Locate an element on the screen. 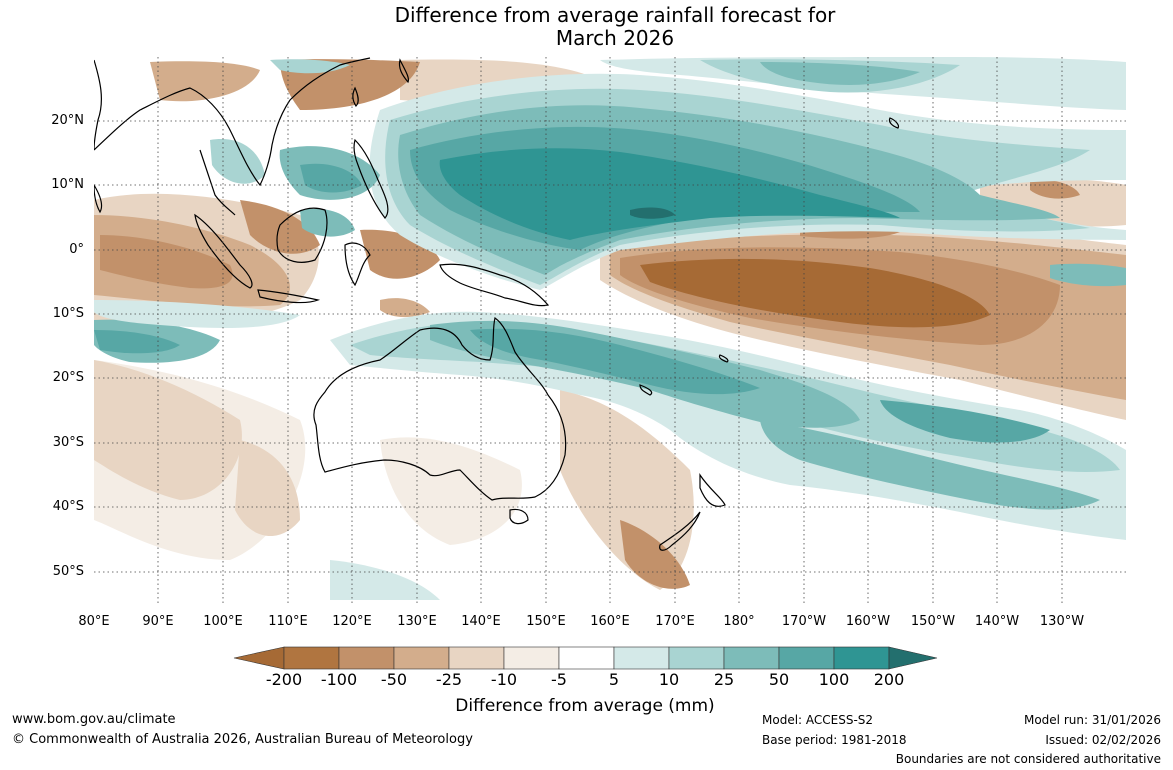 The width and height of the screenshot is (1173, 770). legend-tick: -100 is located at coordinates (339, 679).